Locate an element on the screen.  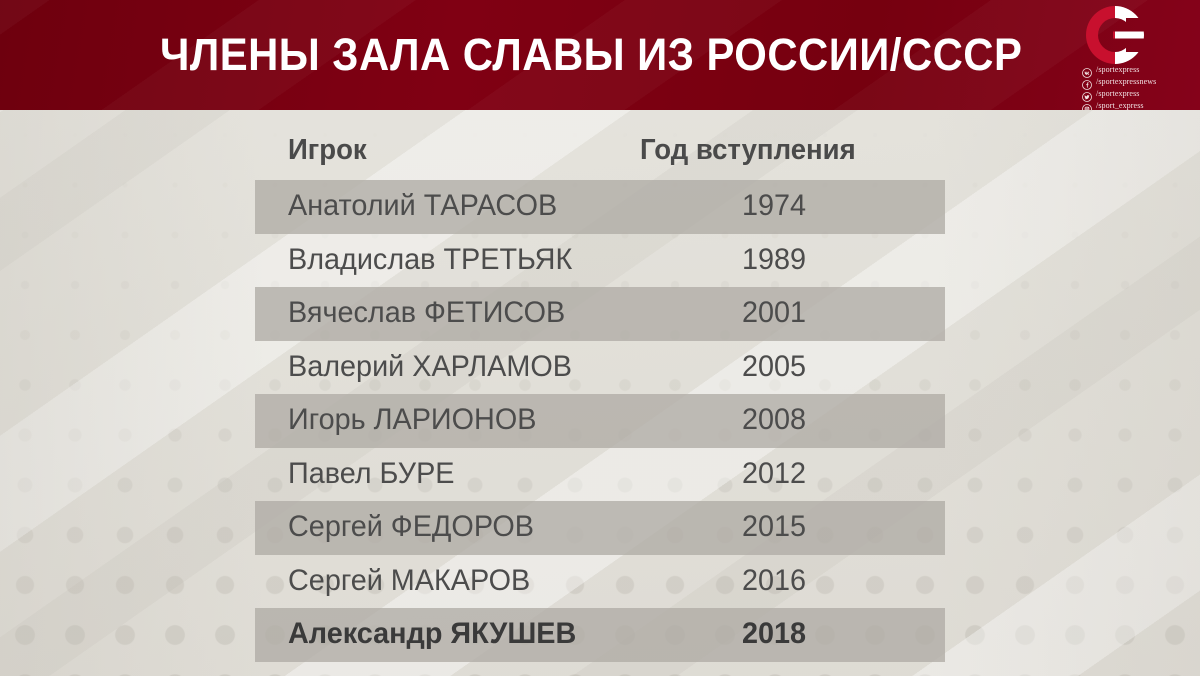
table-row: Владислав ТРЕТЬЯК 1989 is located at coordinates (600, 261).